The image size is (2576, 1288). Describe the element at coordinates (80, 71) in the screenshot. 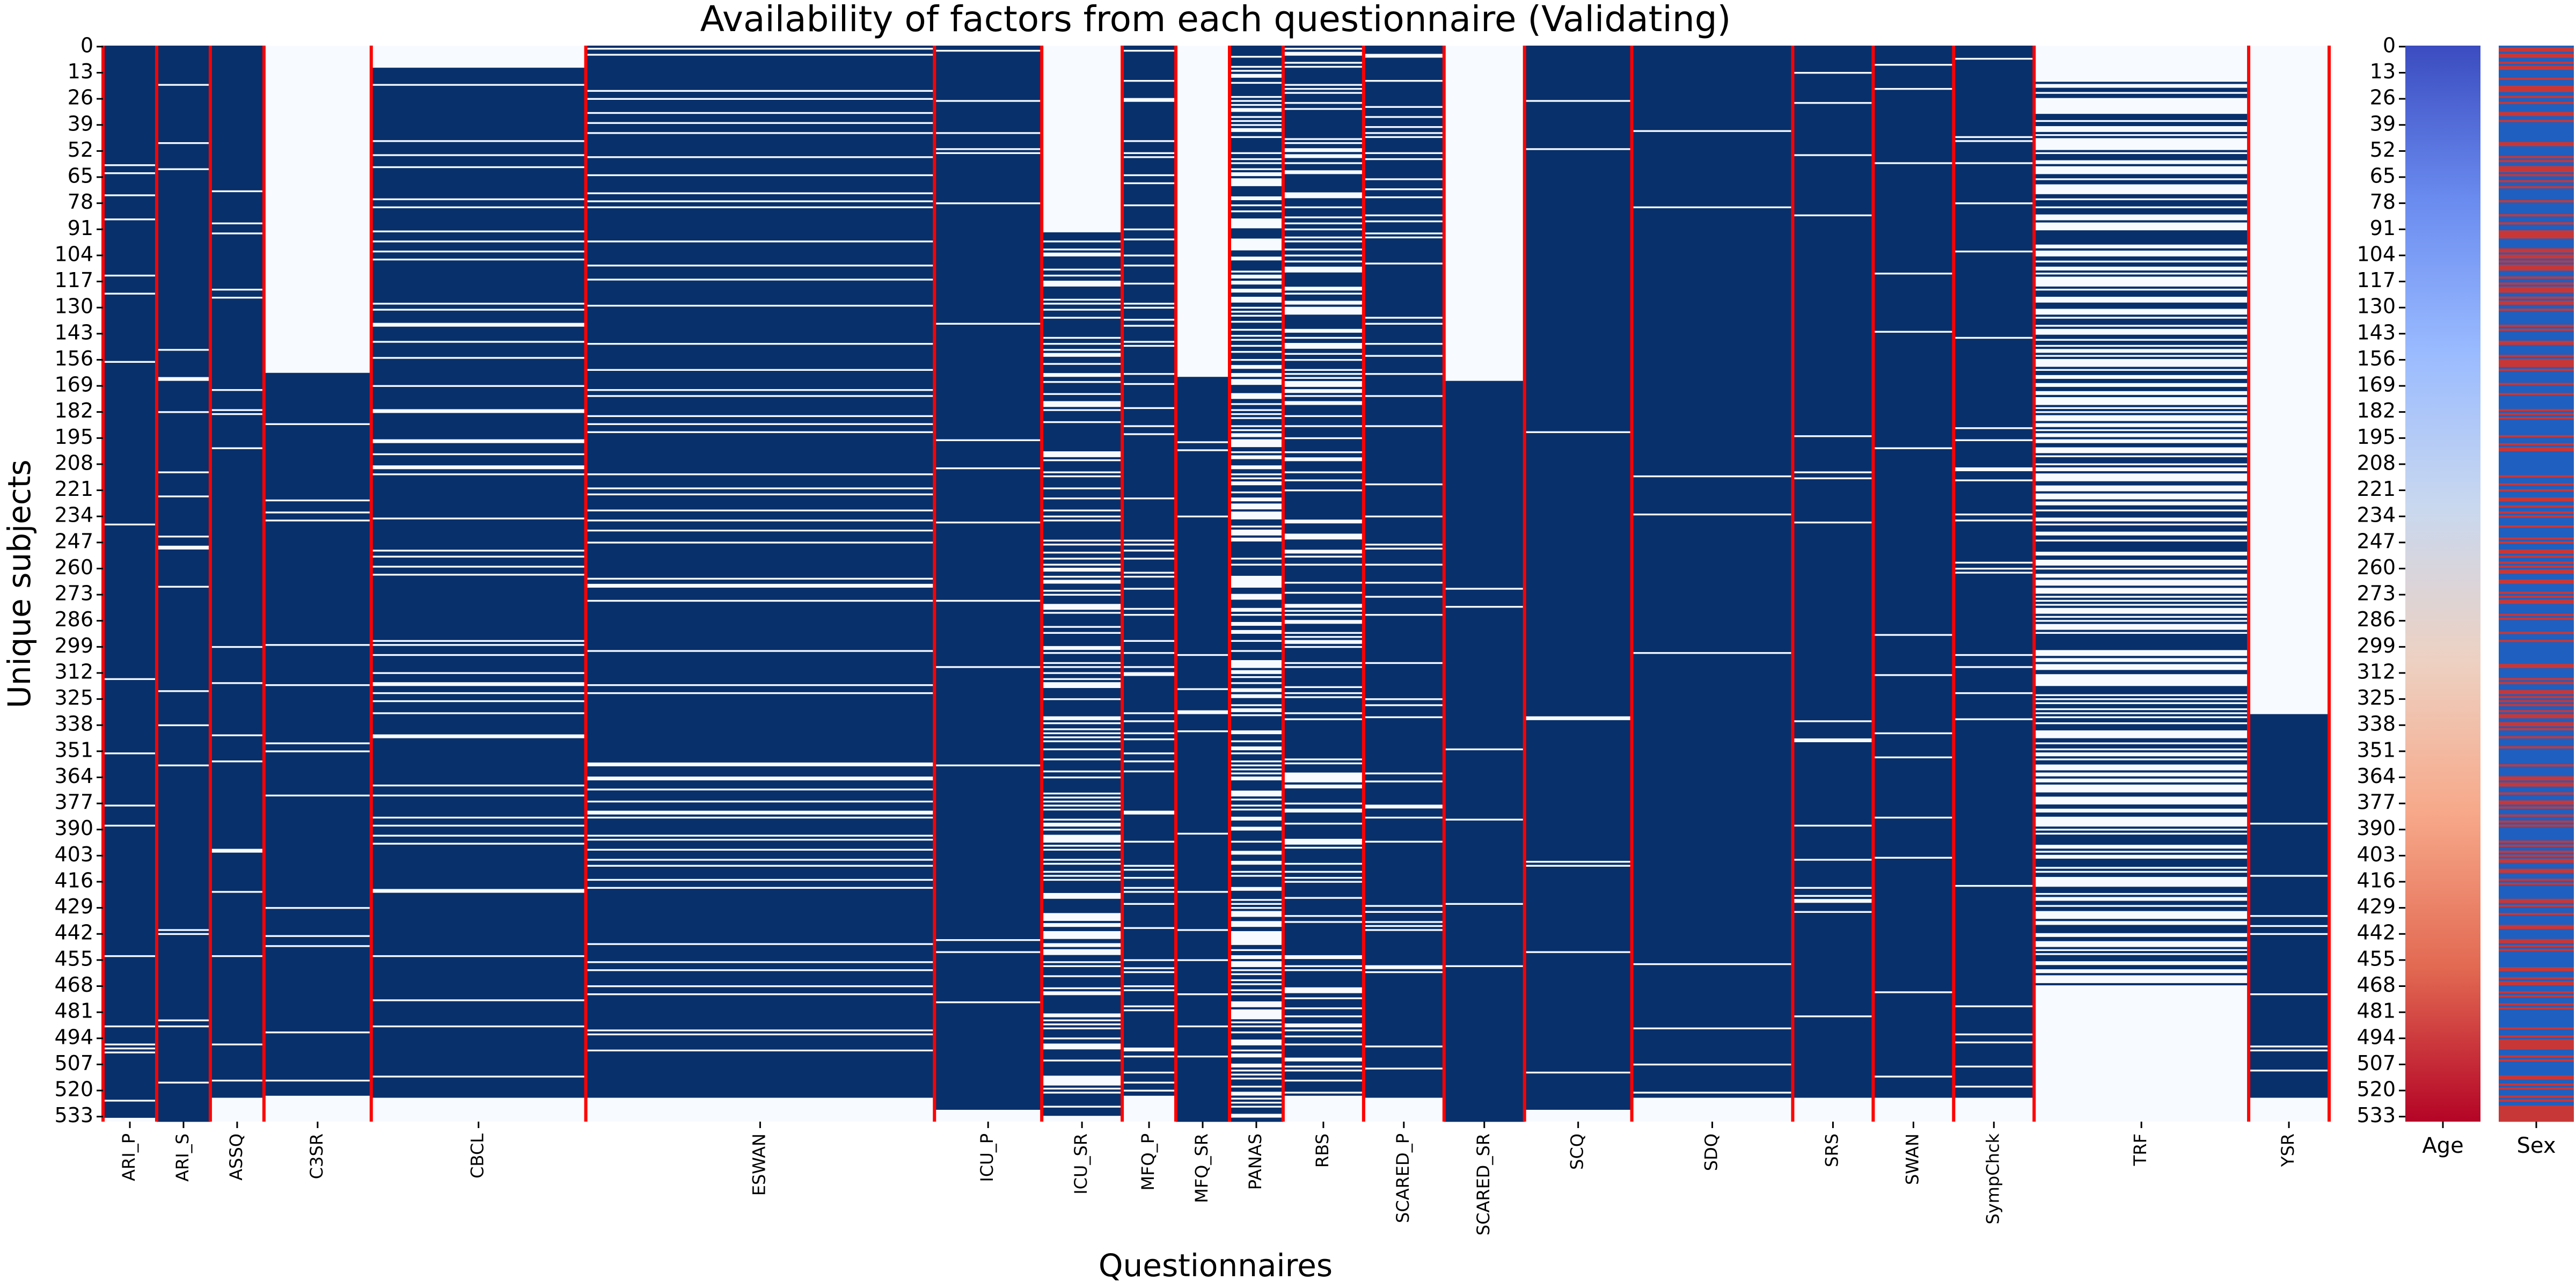

I see `y-tick-label: 13` at that location.